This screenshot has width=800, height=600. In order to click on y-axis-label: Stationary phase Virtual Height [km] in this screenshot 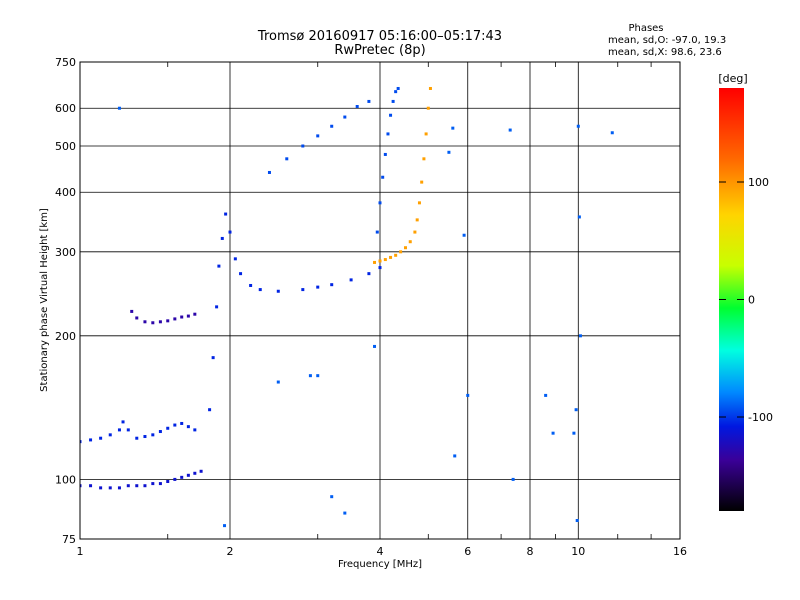, I will do `click(44, 300)`.